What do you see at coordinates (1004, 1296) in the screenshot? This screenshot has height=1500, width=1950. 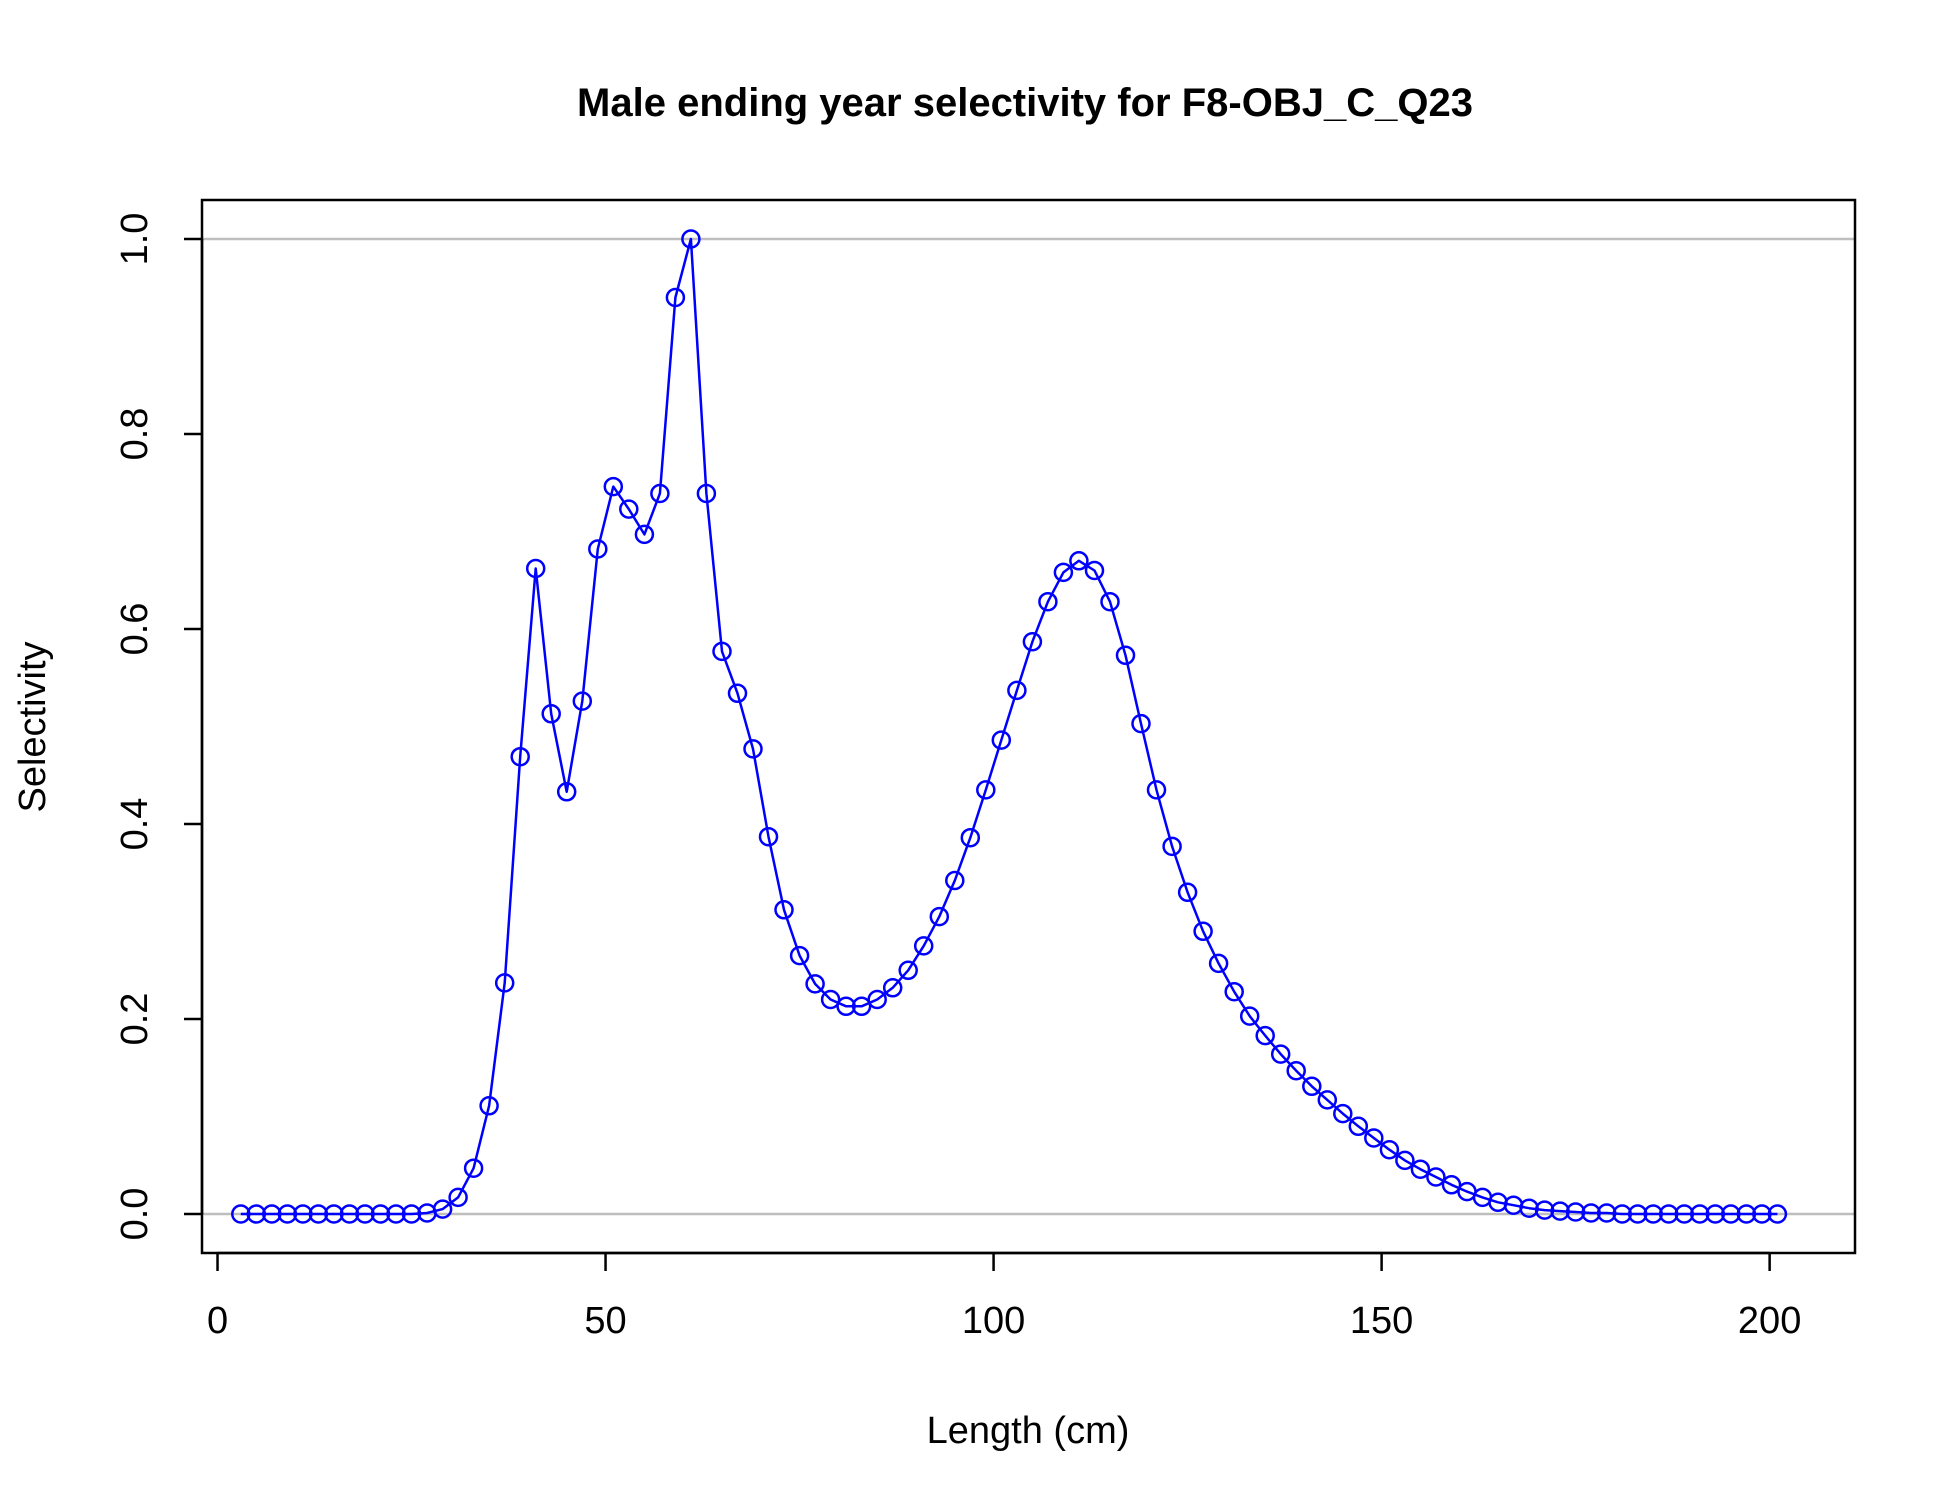 I see `x-axis: 0 50 100 150 200` at bounding box center [1004, 1296].